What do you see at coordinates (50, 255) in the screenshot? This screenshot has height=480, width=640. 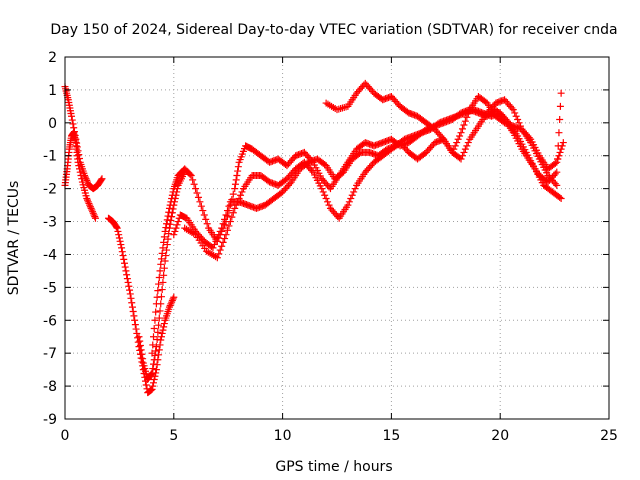 I see `y-tick-label: -4` at bounding box center [50, 255].